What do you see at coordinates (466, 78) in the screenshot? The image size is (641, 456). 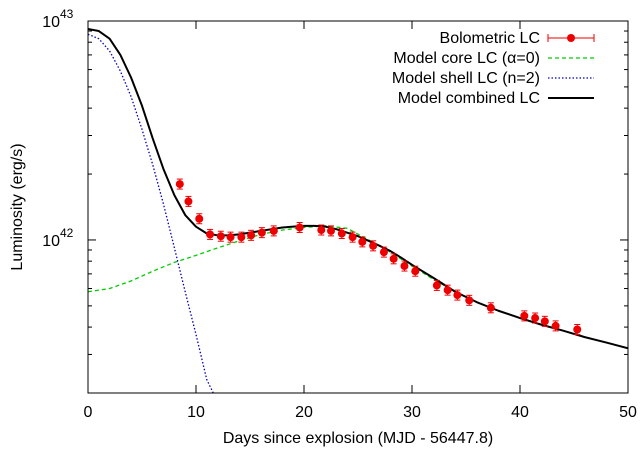 I see `legend-label: Model shell LC (n=2)` at bounding box center [466, 78].